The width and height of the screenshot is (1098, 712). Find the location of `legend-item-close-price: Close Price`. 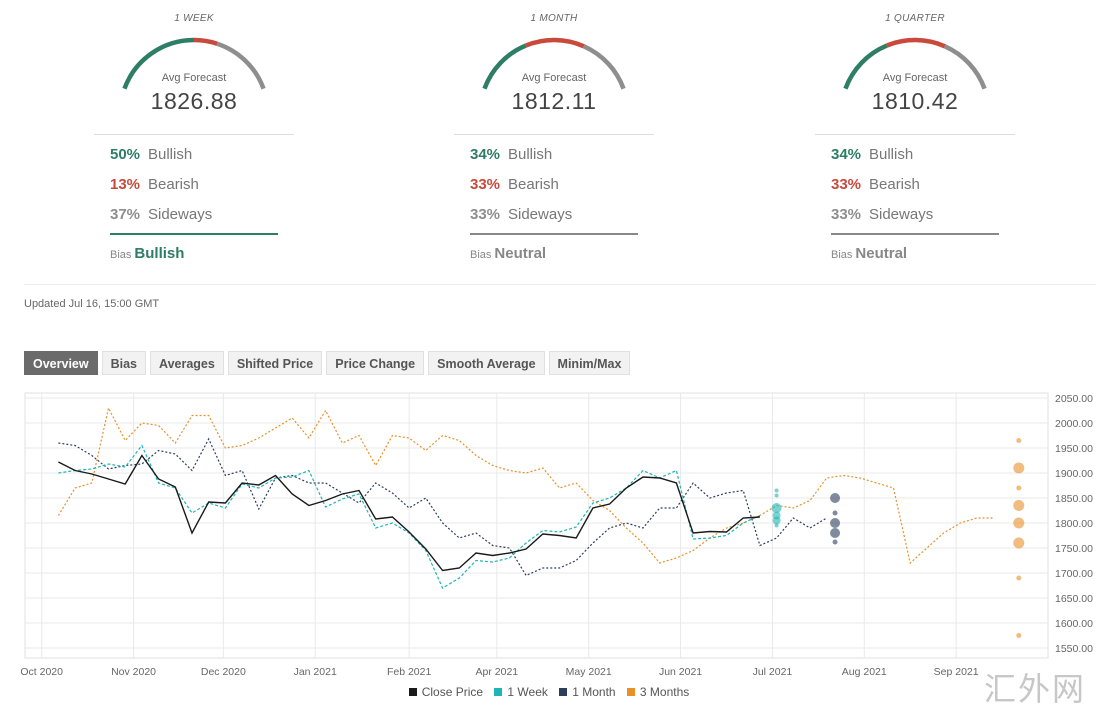

legend-item-close-price: Close Price is located at coordinates (445, 692).